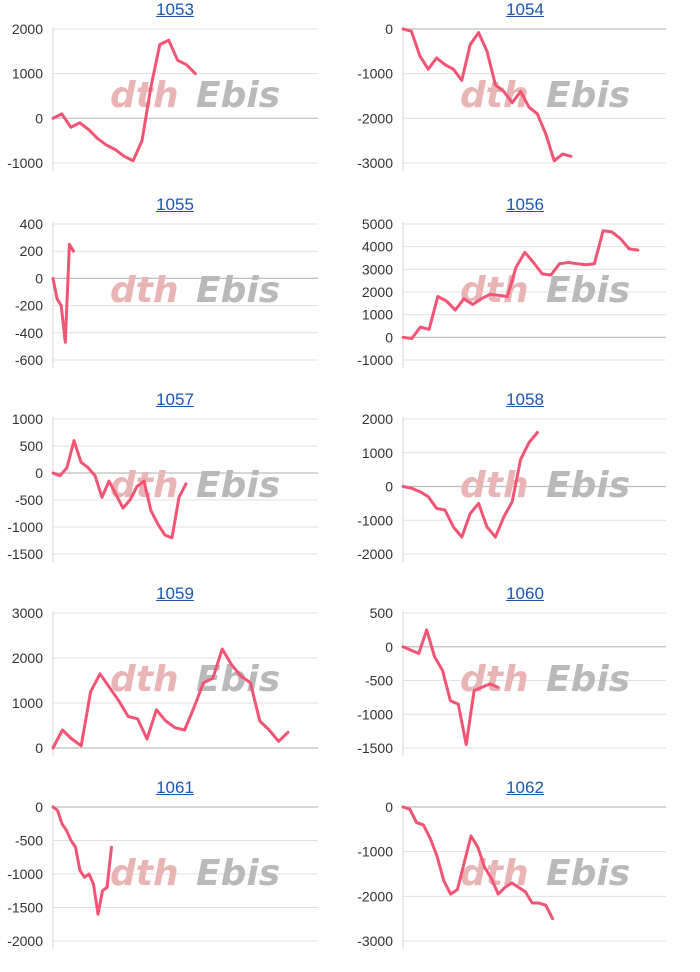 This screenshot has width=700, height=972. I want to click on y-tick-label: -200, so click(29, 306).